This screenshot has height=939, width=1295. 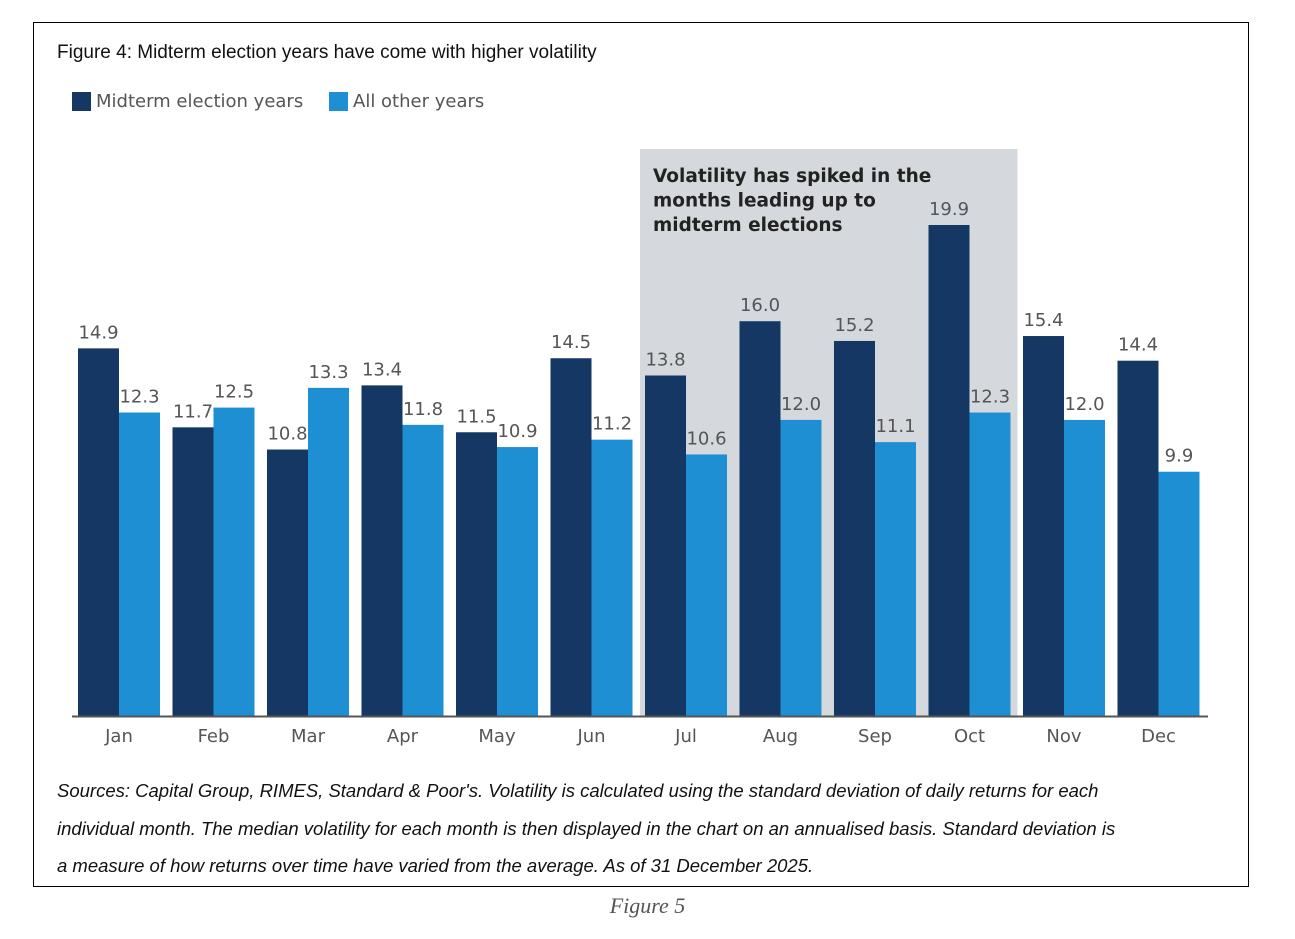 I want to click on x-tick-label: Feb, so click(x=214, y=736).